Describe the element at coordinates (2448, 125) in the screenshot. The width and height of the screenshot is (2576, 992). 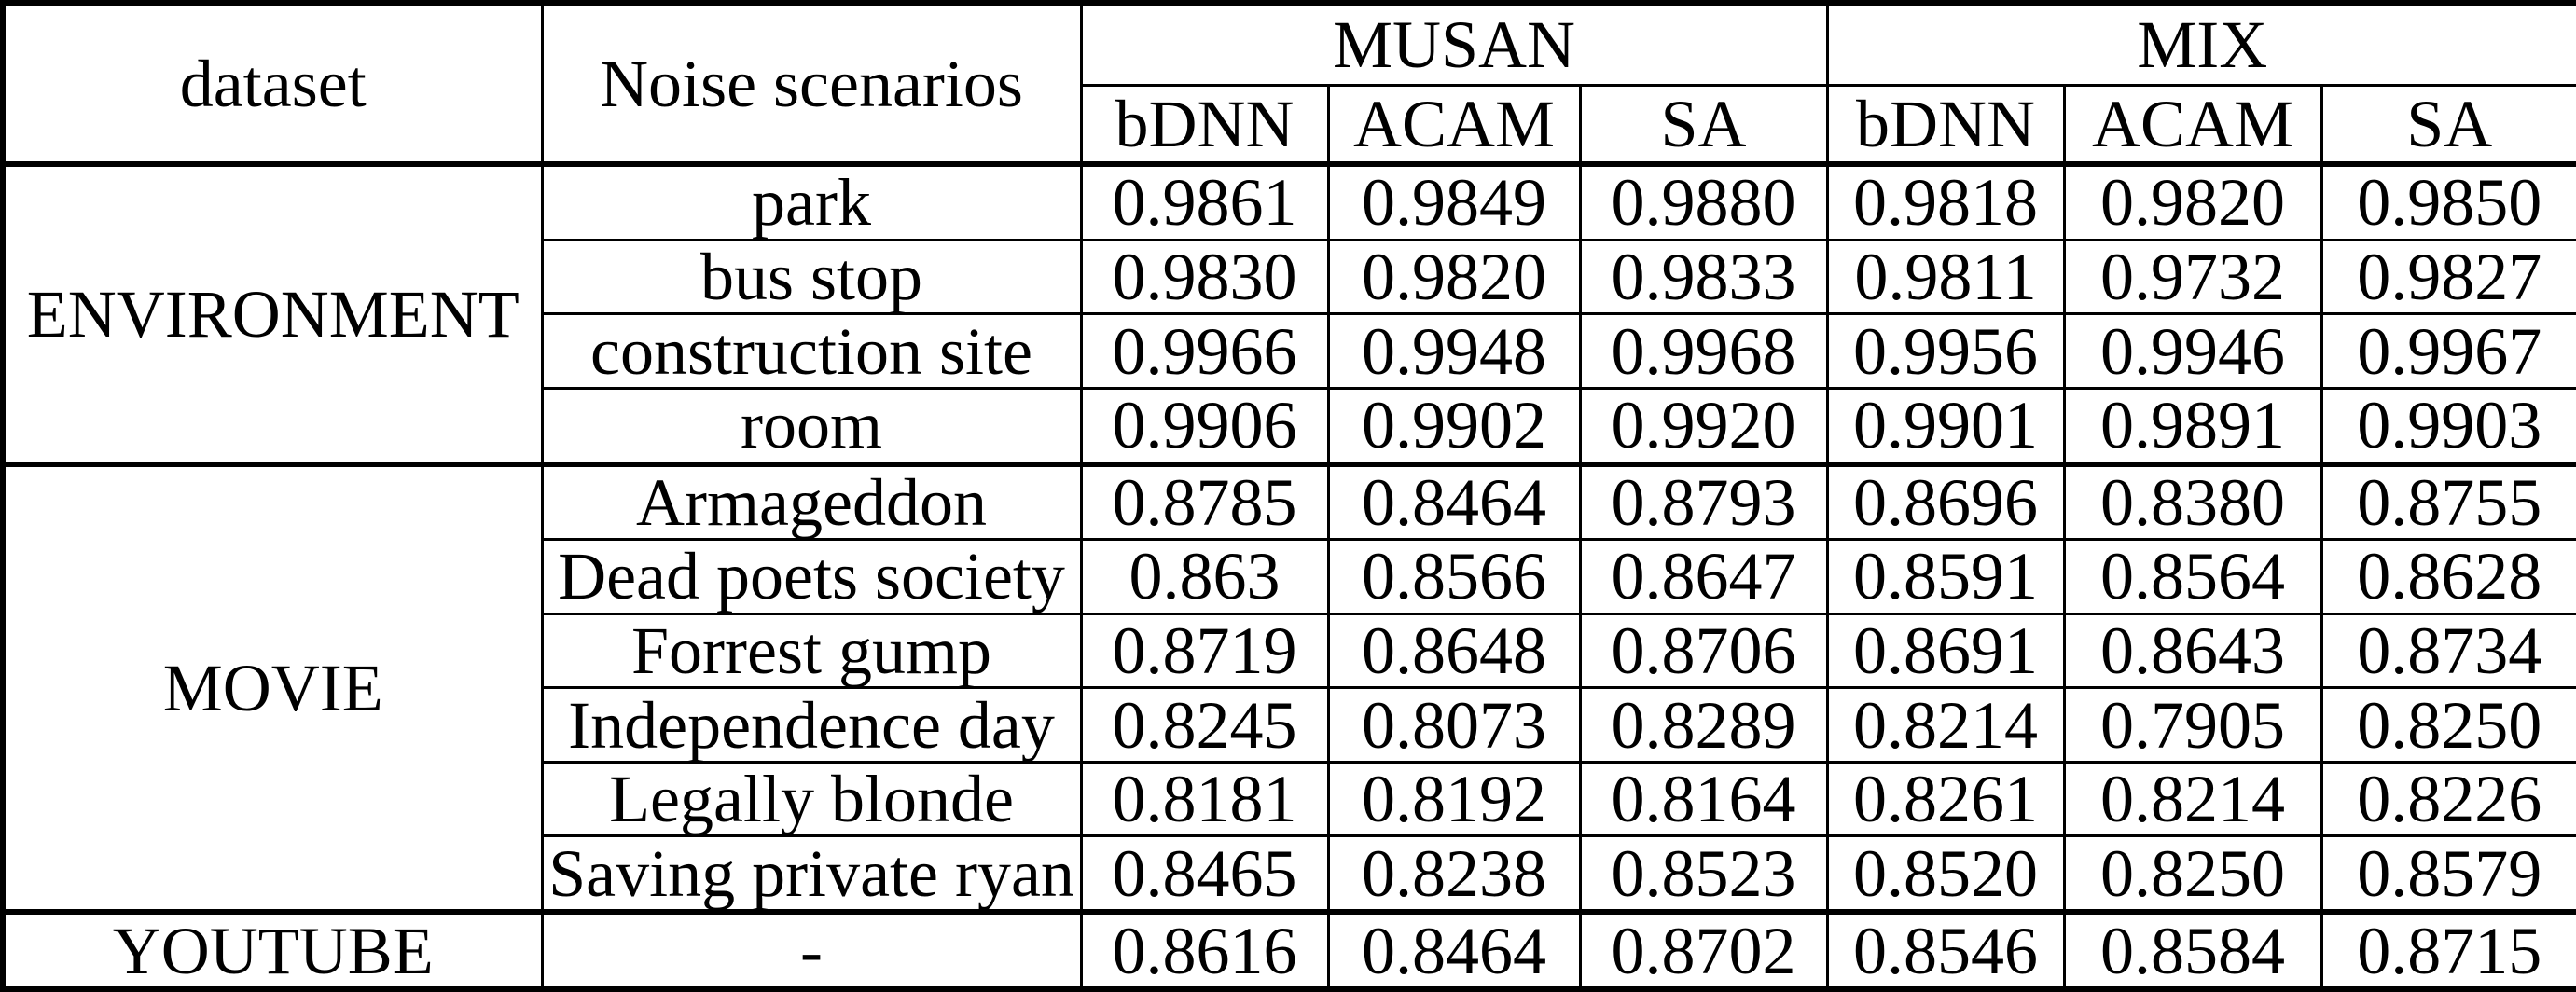
I see `header-mix-sa: SA` at that location.